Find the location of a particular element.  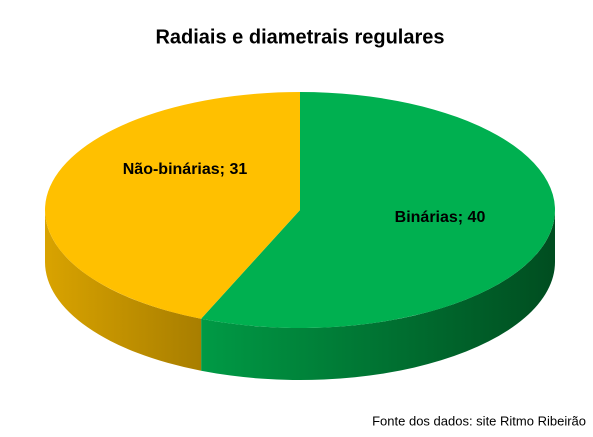

chart-title: Radiais e diametrais regulares is located at coordinates (299, 37).